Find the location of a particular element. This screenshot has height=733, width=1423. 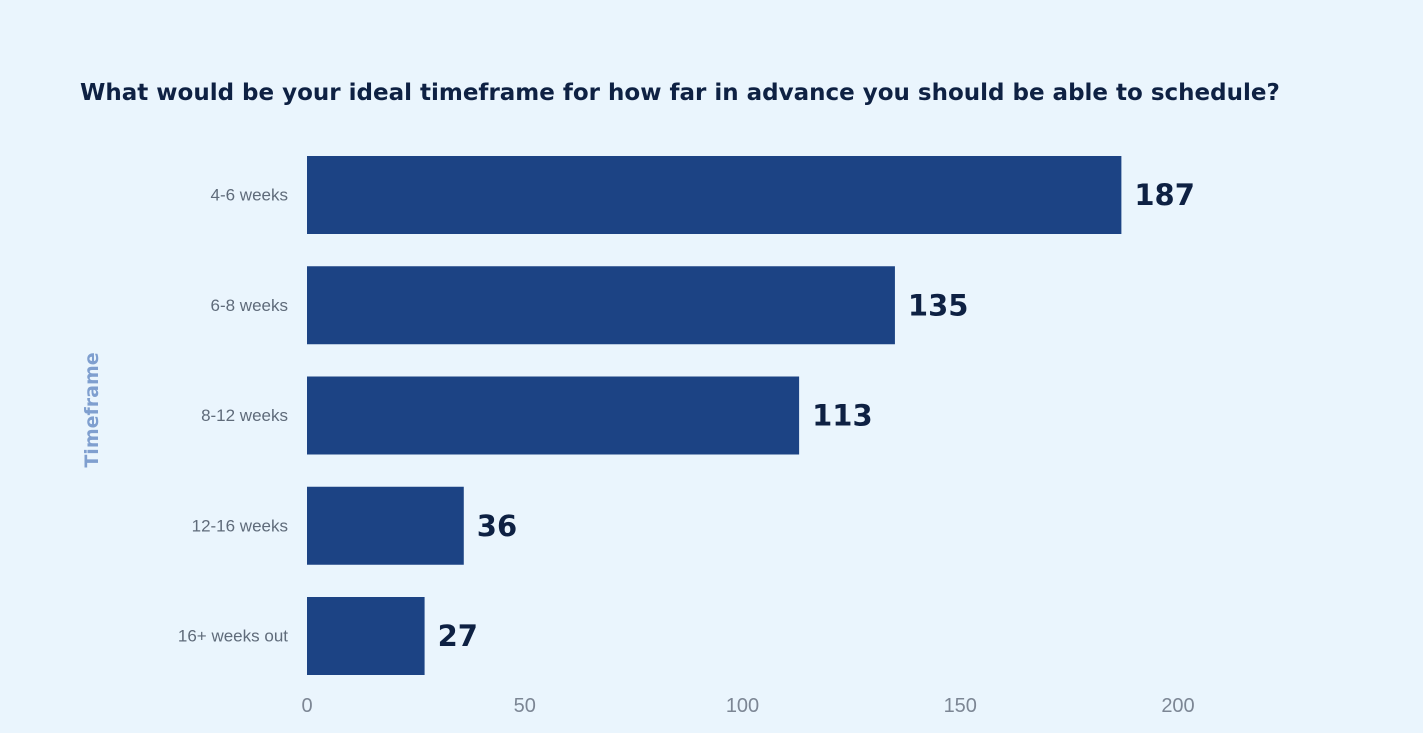

category-label: 4-6 weeks is located at coordinates (249, 195).